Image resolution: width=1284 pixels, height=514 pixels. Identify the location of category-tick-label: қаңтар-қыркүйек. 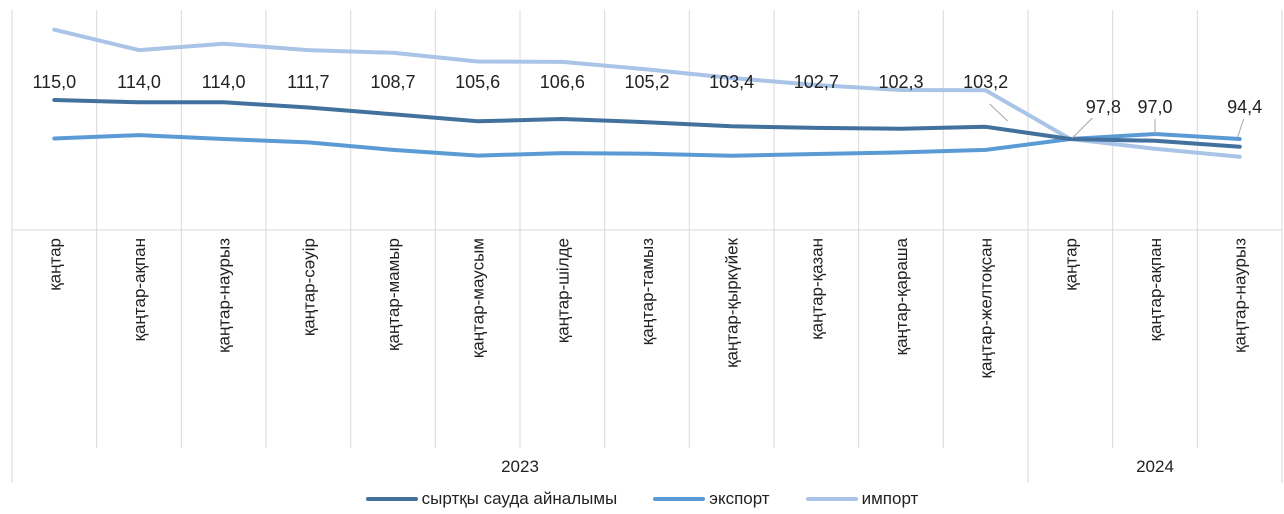
(732, 302).